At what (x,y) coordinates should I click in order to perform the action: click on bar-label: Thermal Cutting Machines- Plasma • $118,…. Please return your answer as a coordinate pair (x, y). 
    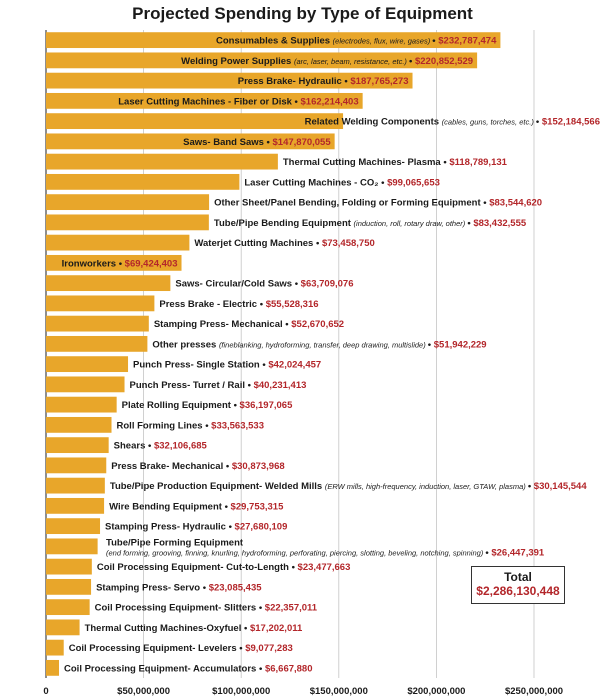
    Looking at the image, I should click on (395, 162).